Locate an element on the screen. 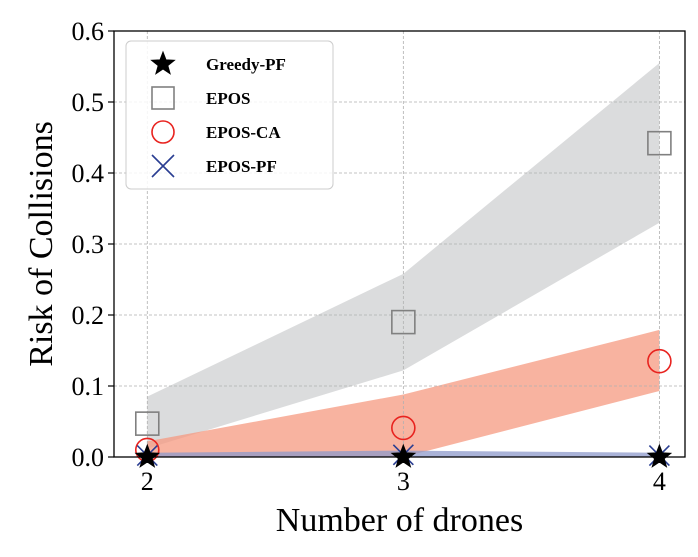 The height and width of the screenshot is (557, 698). x-tick-label: 3 is located at coordinates (403, 481).